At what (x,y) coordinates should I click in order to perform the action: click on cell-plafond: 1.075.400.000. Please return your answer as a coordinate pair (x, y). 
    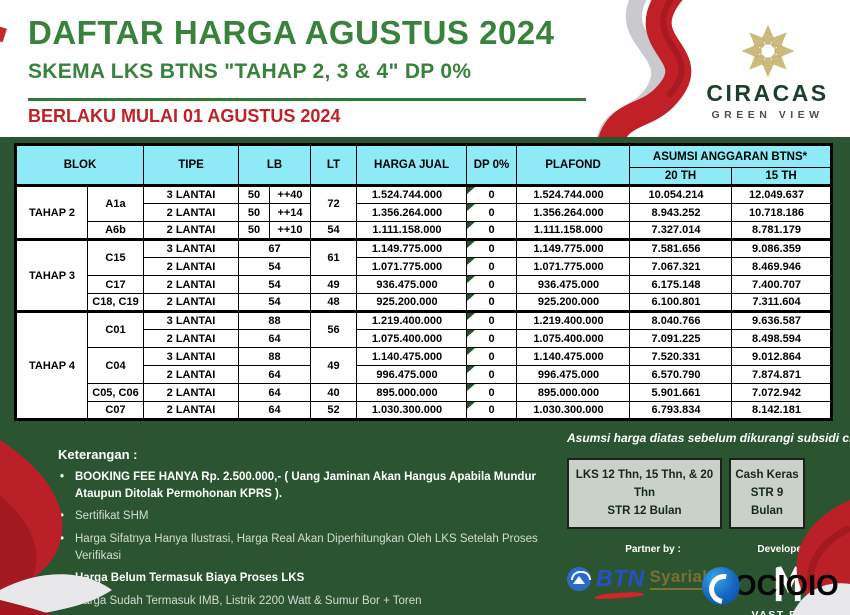
    Looking at the image, I should click on (573, 338).